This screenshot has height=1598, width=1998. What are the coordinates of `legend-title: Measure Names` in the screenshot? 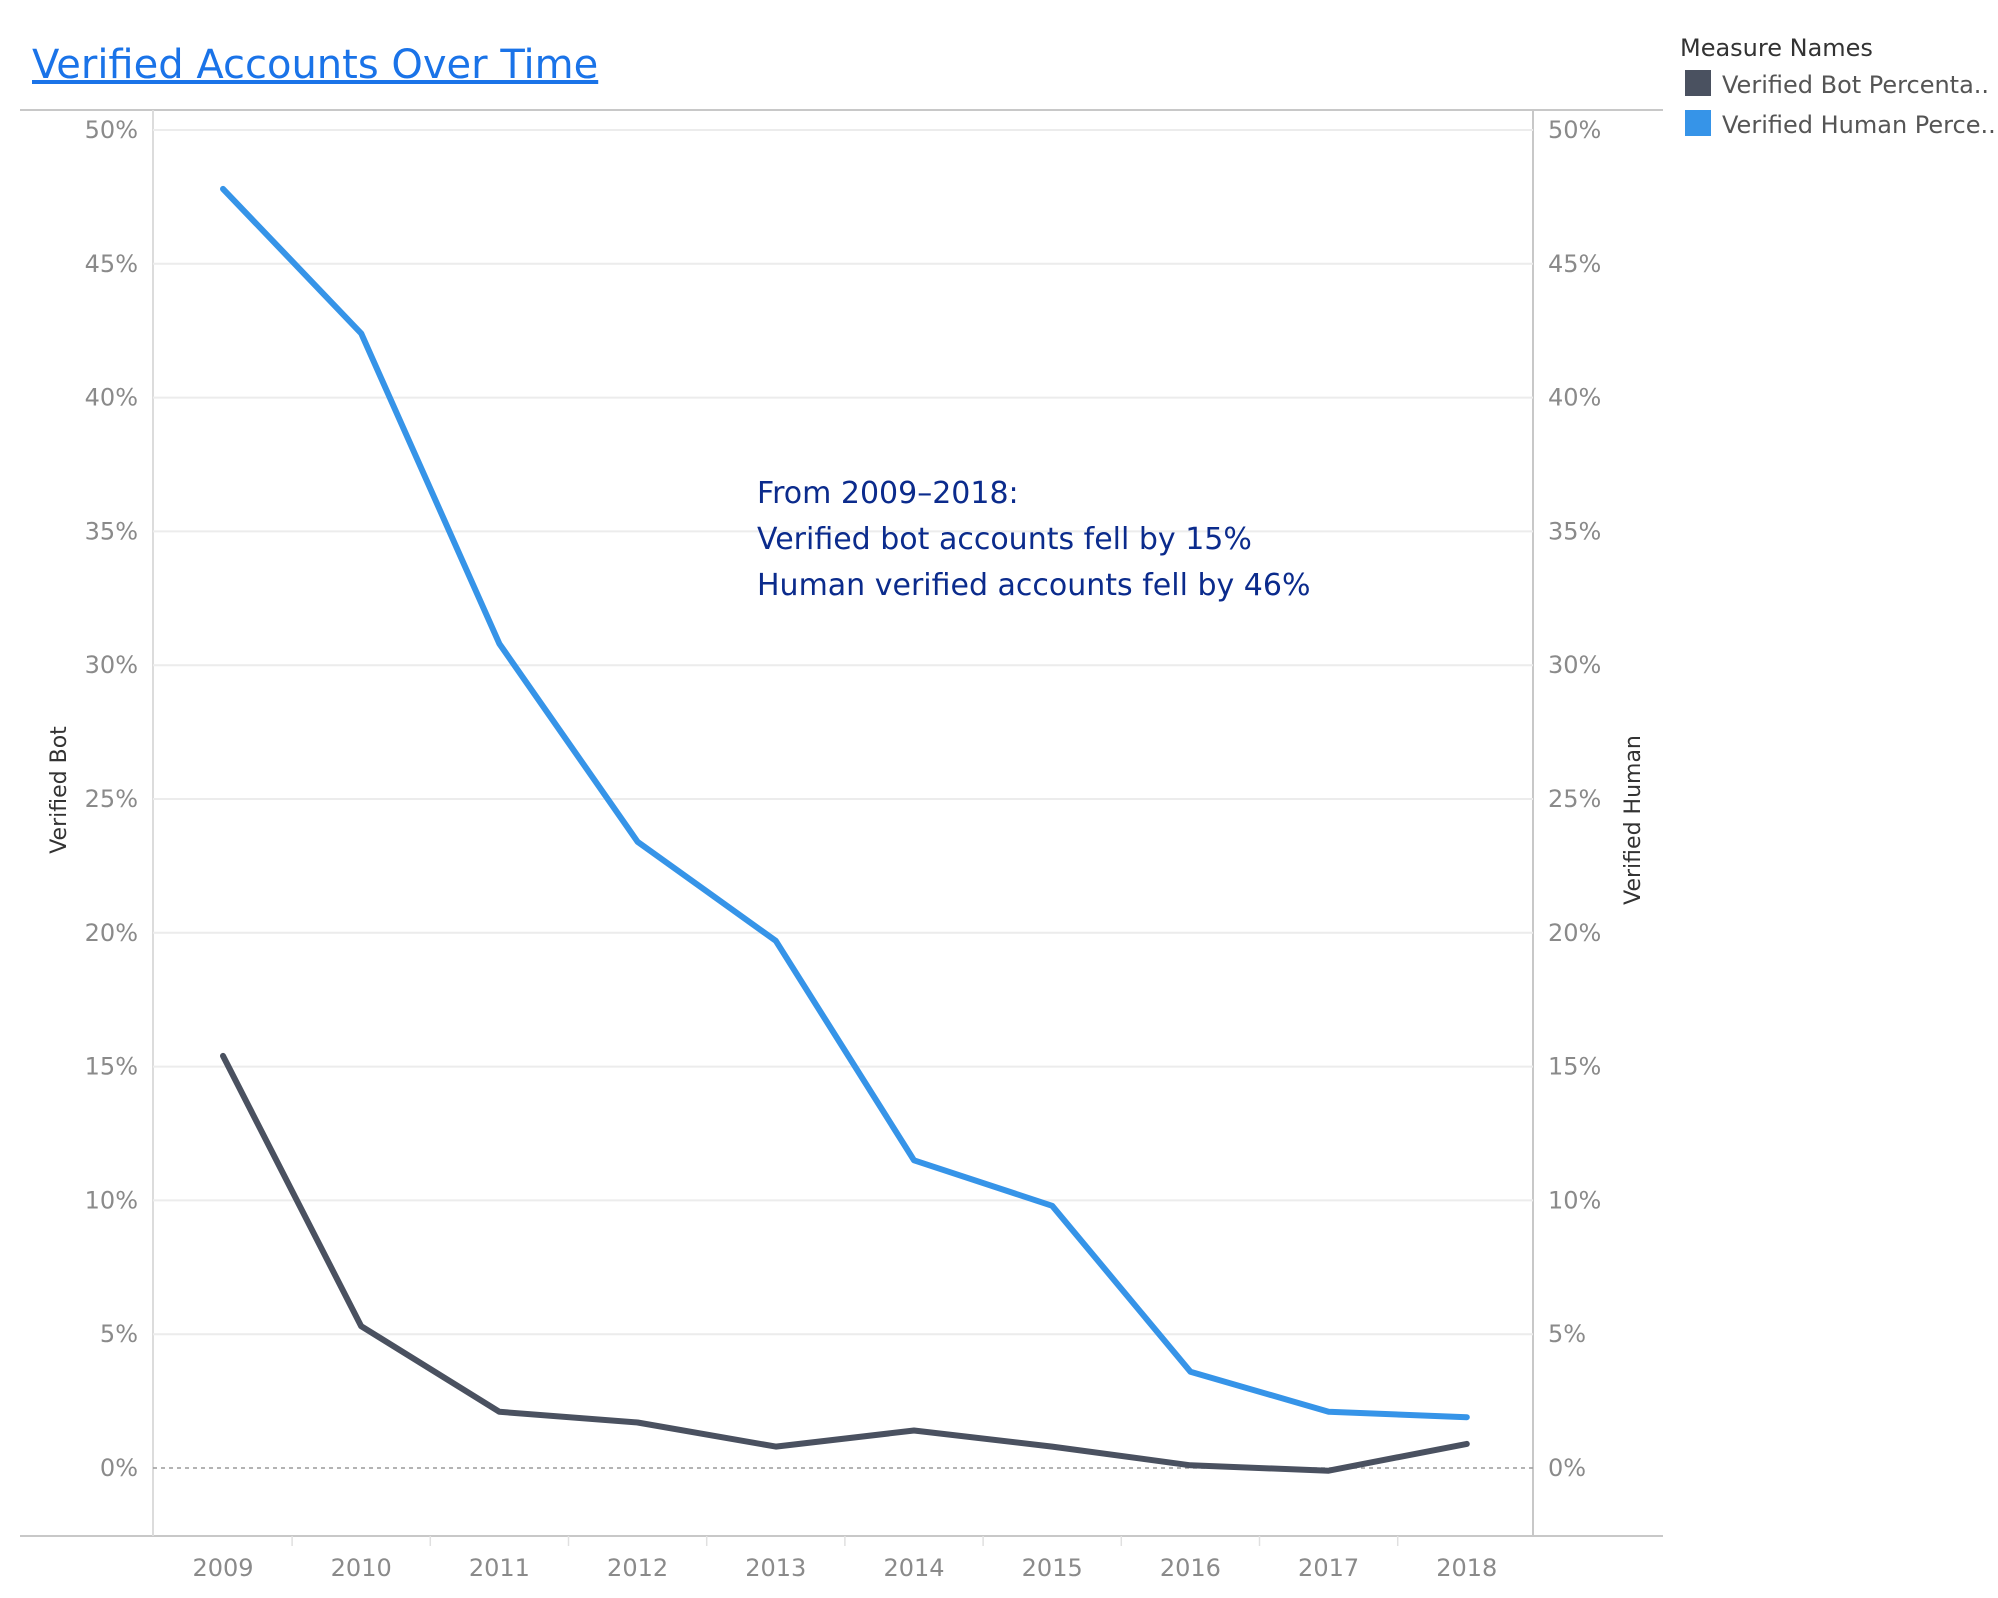 It's located at (1776, 48).